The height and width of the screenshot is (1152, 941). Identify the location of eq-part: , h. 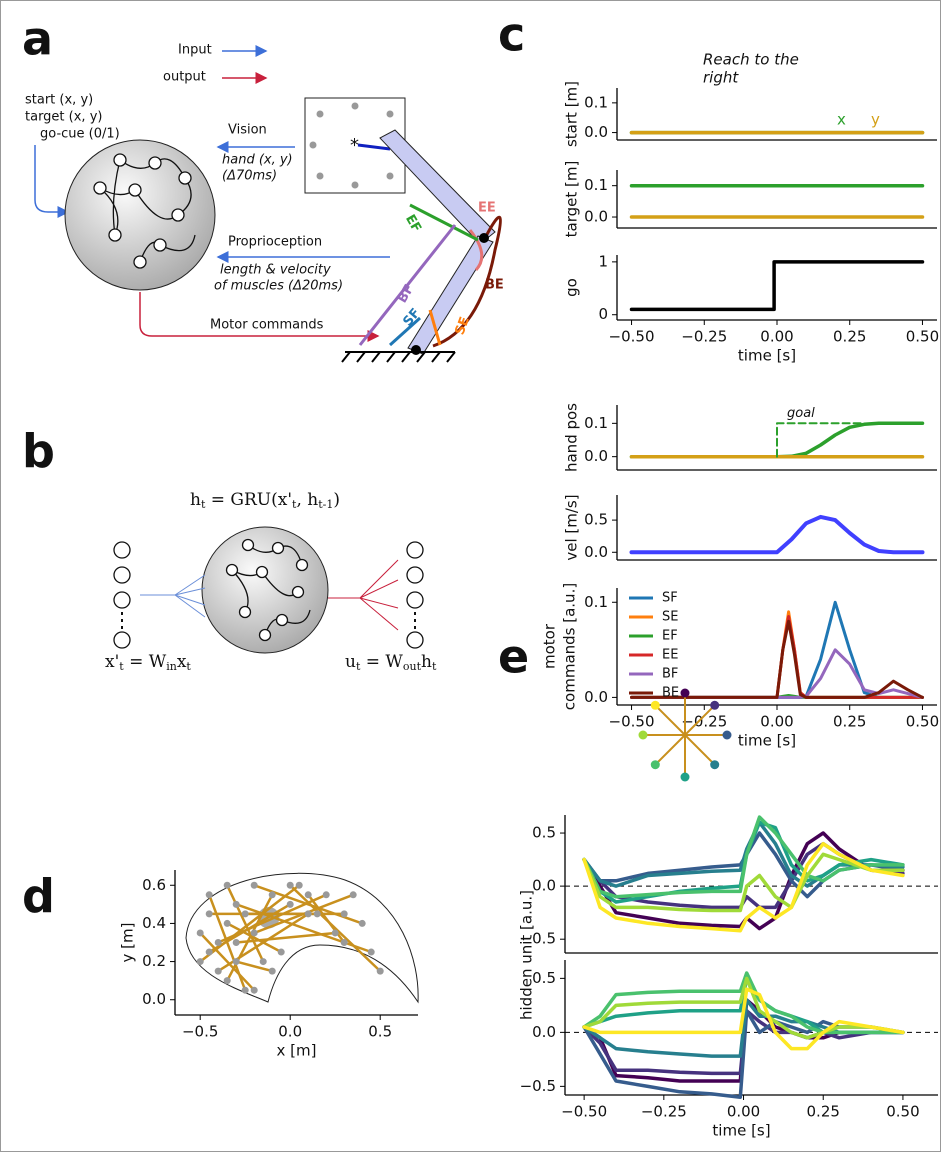
(307, 500).